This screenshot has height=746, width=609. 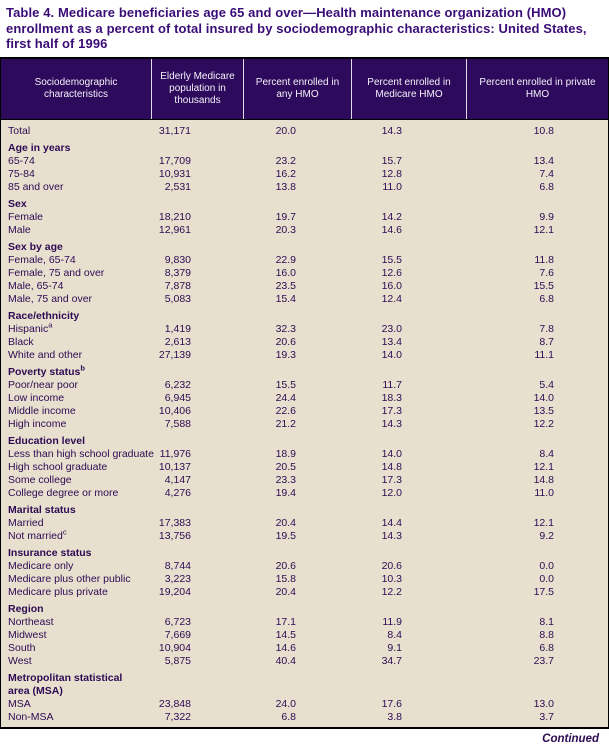 What do you see at coordinates (391, 216) in the screenshot?
I see `cell-value: 14.2` at bounding box center [391, 216].